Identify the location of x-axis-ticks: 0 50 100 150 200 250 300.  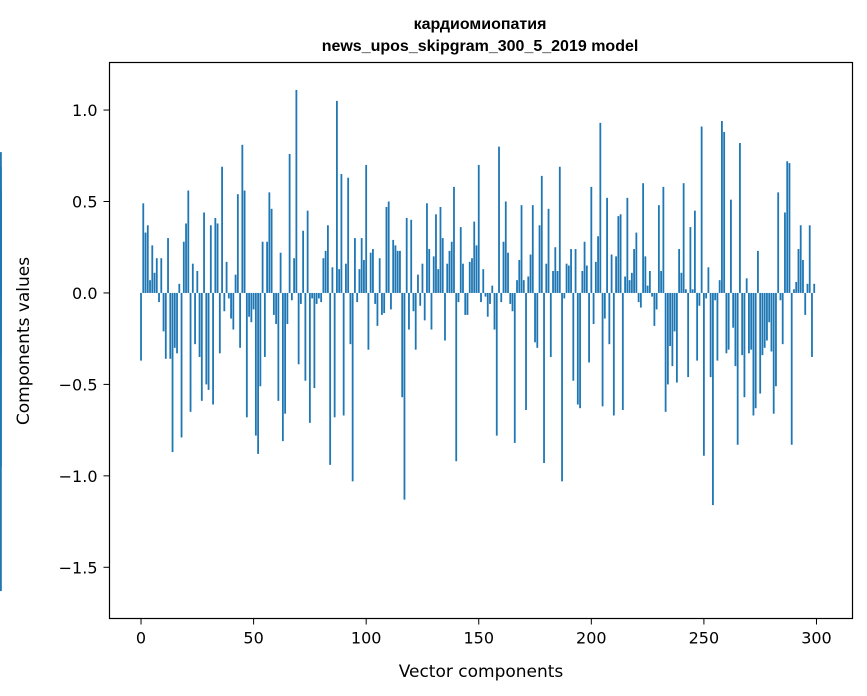
(484, 633).